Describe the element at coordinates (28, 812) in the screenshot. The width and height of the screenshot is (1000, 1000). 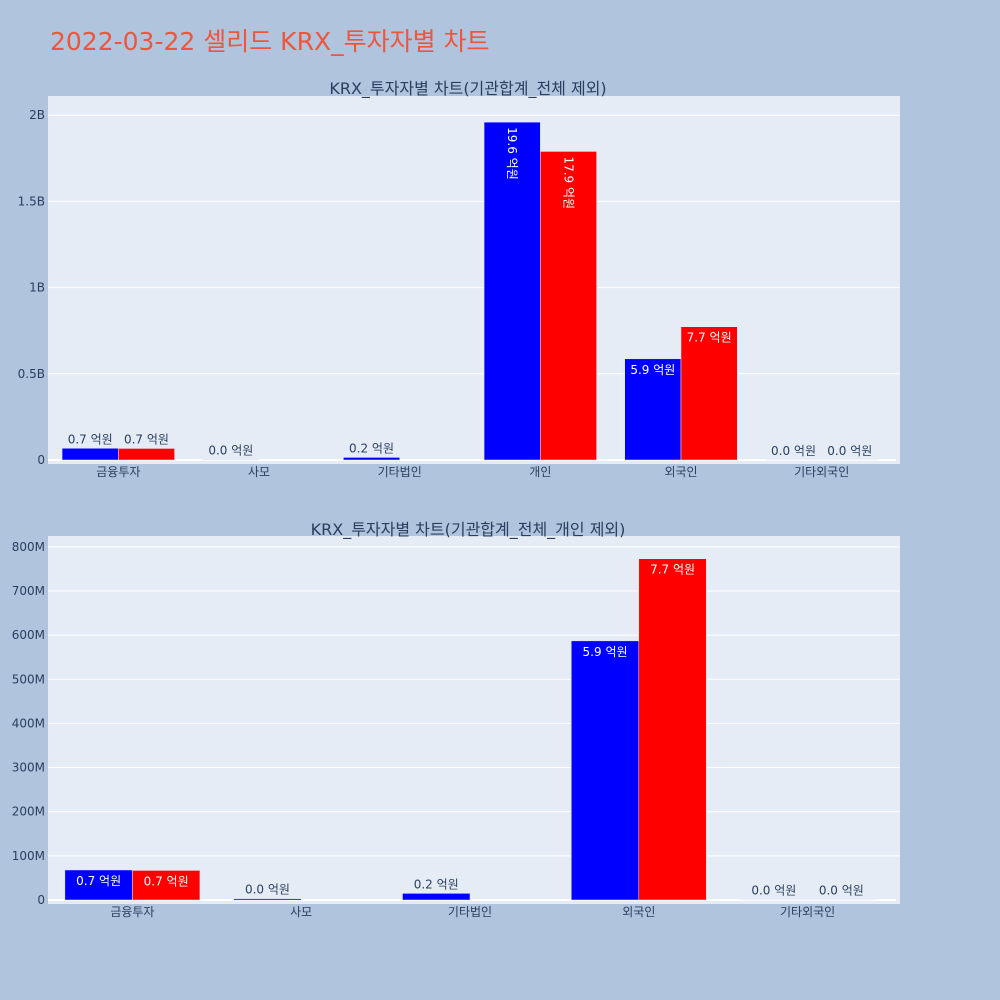
I see `y-tick-label: 200M` at that location.